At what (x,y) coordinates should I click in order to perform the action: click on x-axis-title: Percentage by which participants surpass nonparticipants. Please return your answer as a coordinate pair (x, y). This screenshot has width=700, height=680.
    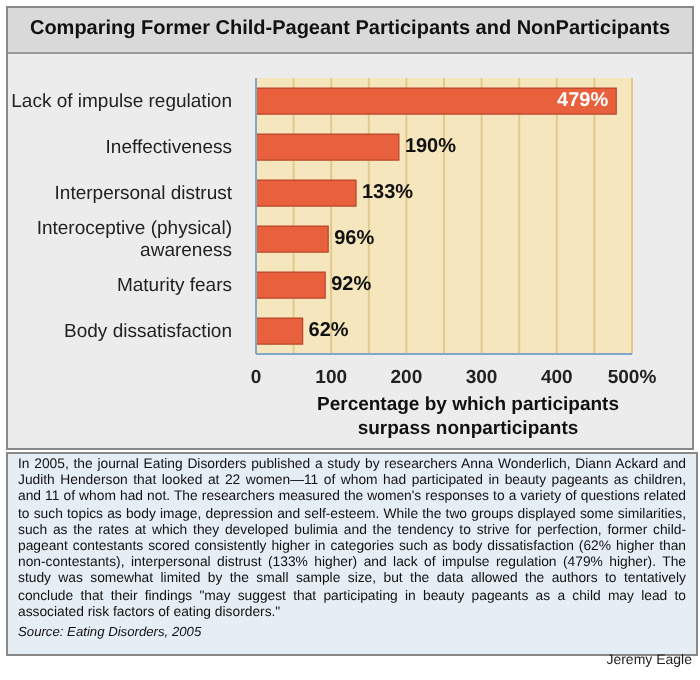
    Looking at the image, I should click on (468, 418).